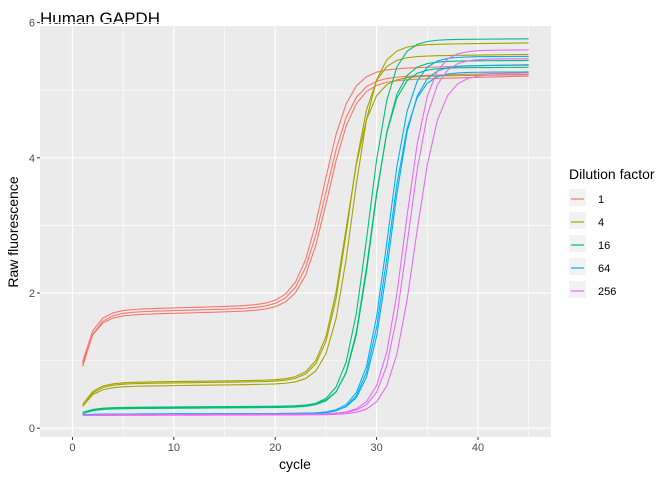  I want to click on y-axis: 0 2 4 6, so click(34, 226).